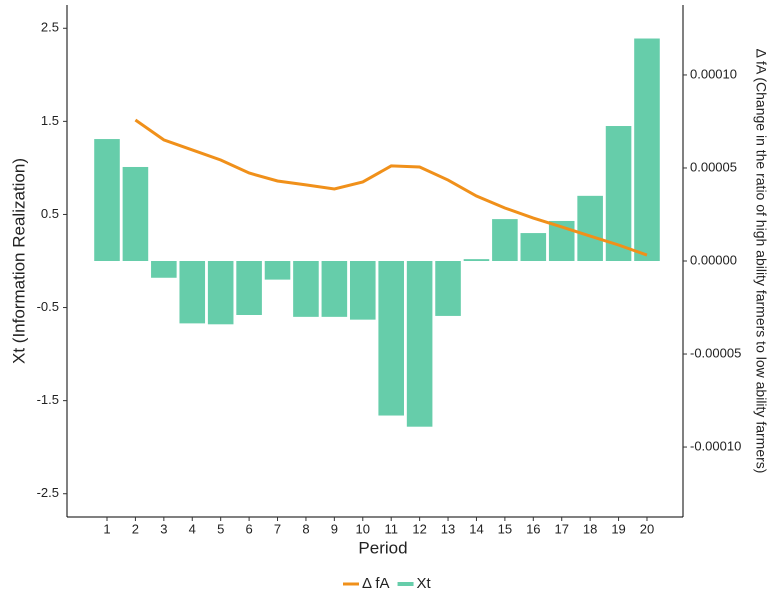 This screenshot has height=598, width=770. I want to click on x-tick-label: 17, so click(561, 528).